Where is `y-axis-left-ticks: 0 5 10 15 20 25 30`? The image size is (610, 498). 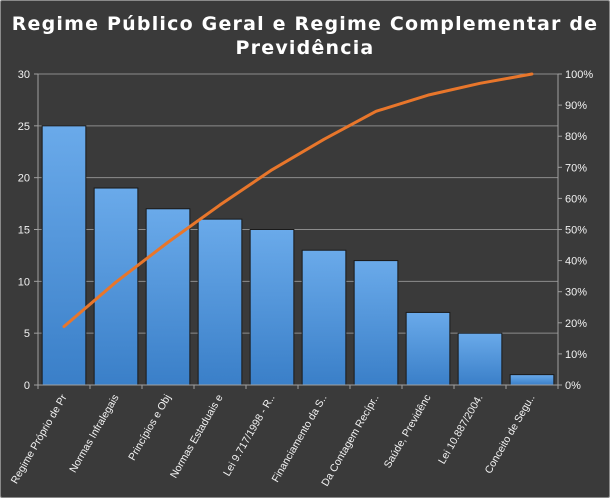
y-axis-left-ticks: 0 5 10 15 20 25 30 is located at coordinates (24, 230).